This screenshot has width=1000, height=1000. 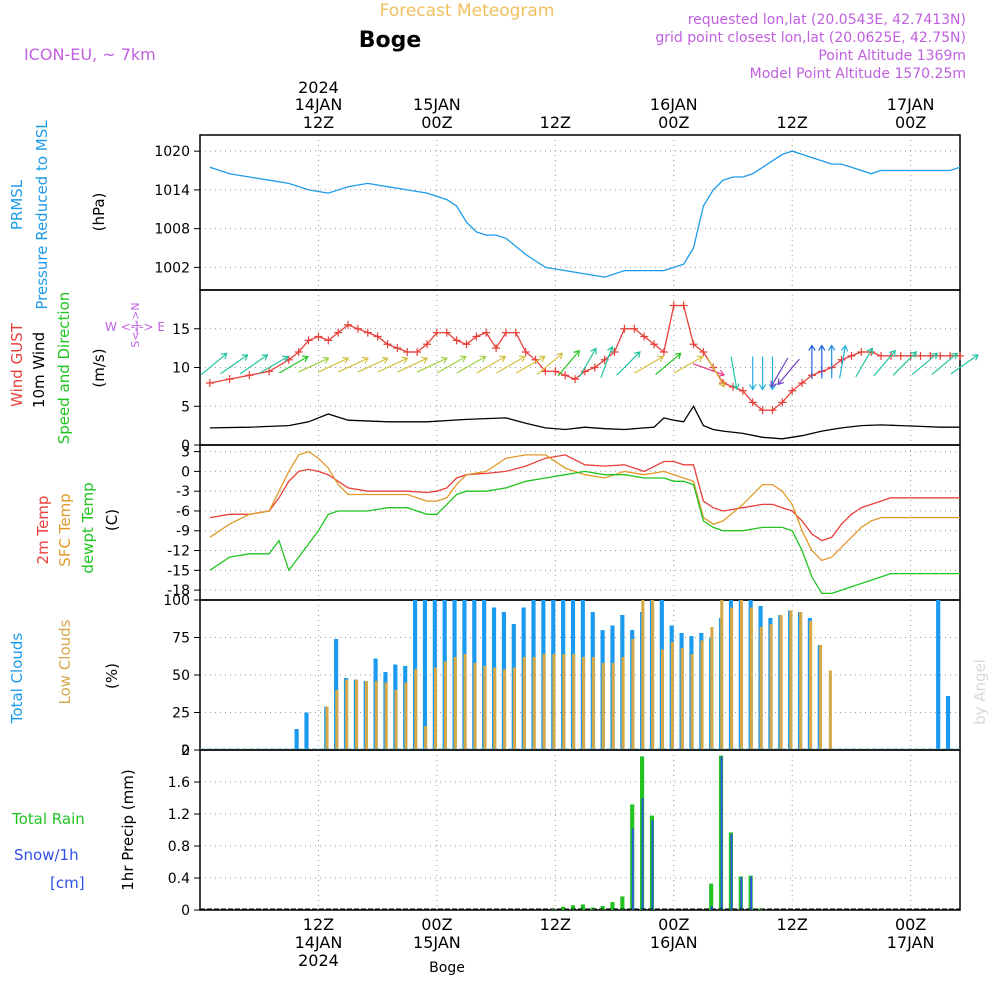 What do you see at coordinates (557, 212) in the screenshot?
I see `pressure-panel: 1002 1008 1014 1020` at bounding box center [557, 212].